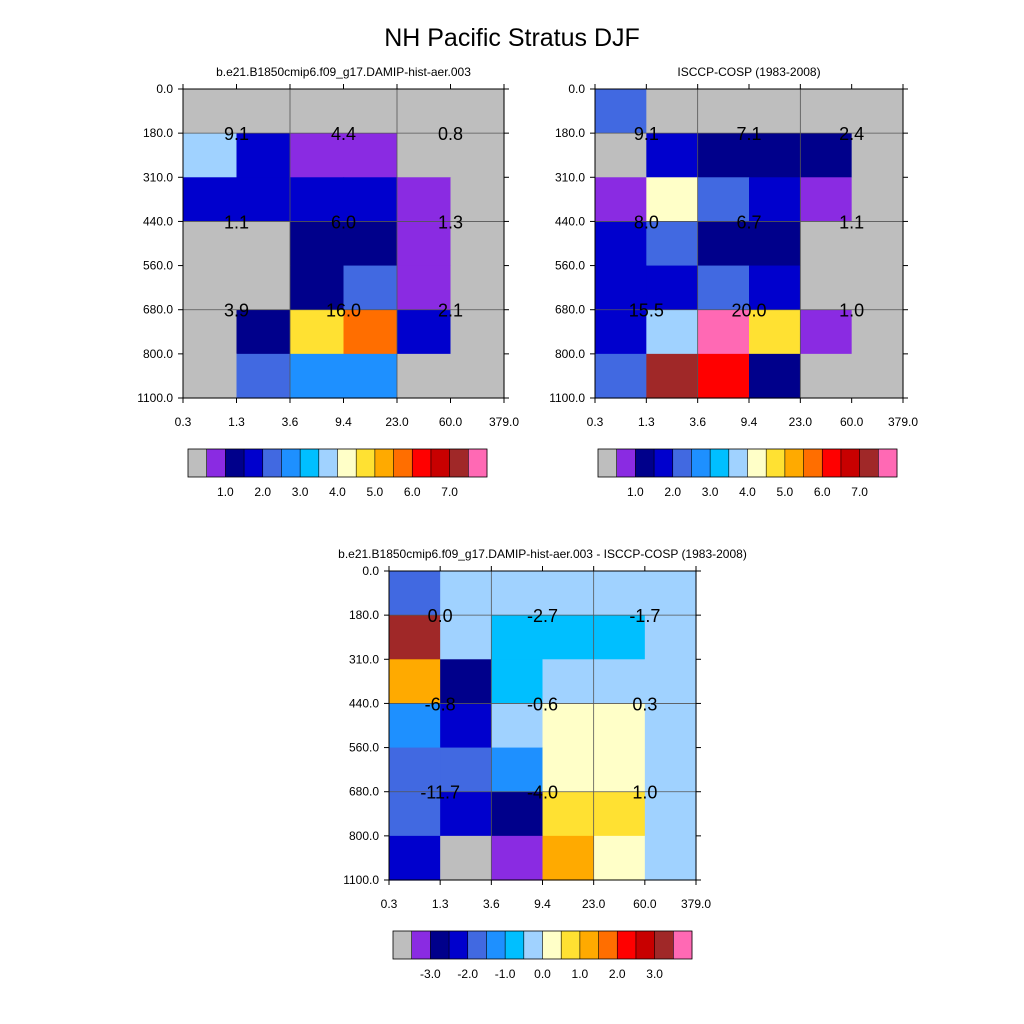 The height and width of the screenshot is (1024, 1024). Describe the element at coordinates (646, 222) in the screenshot. I see `cell-value-label: 8.0` at that location.